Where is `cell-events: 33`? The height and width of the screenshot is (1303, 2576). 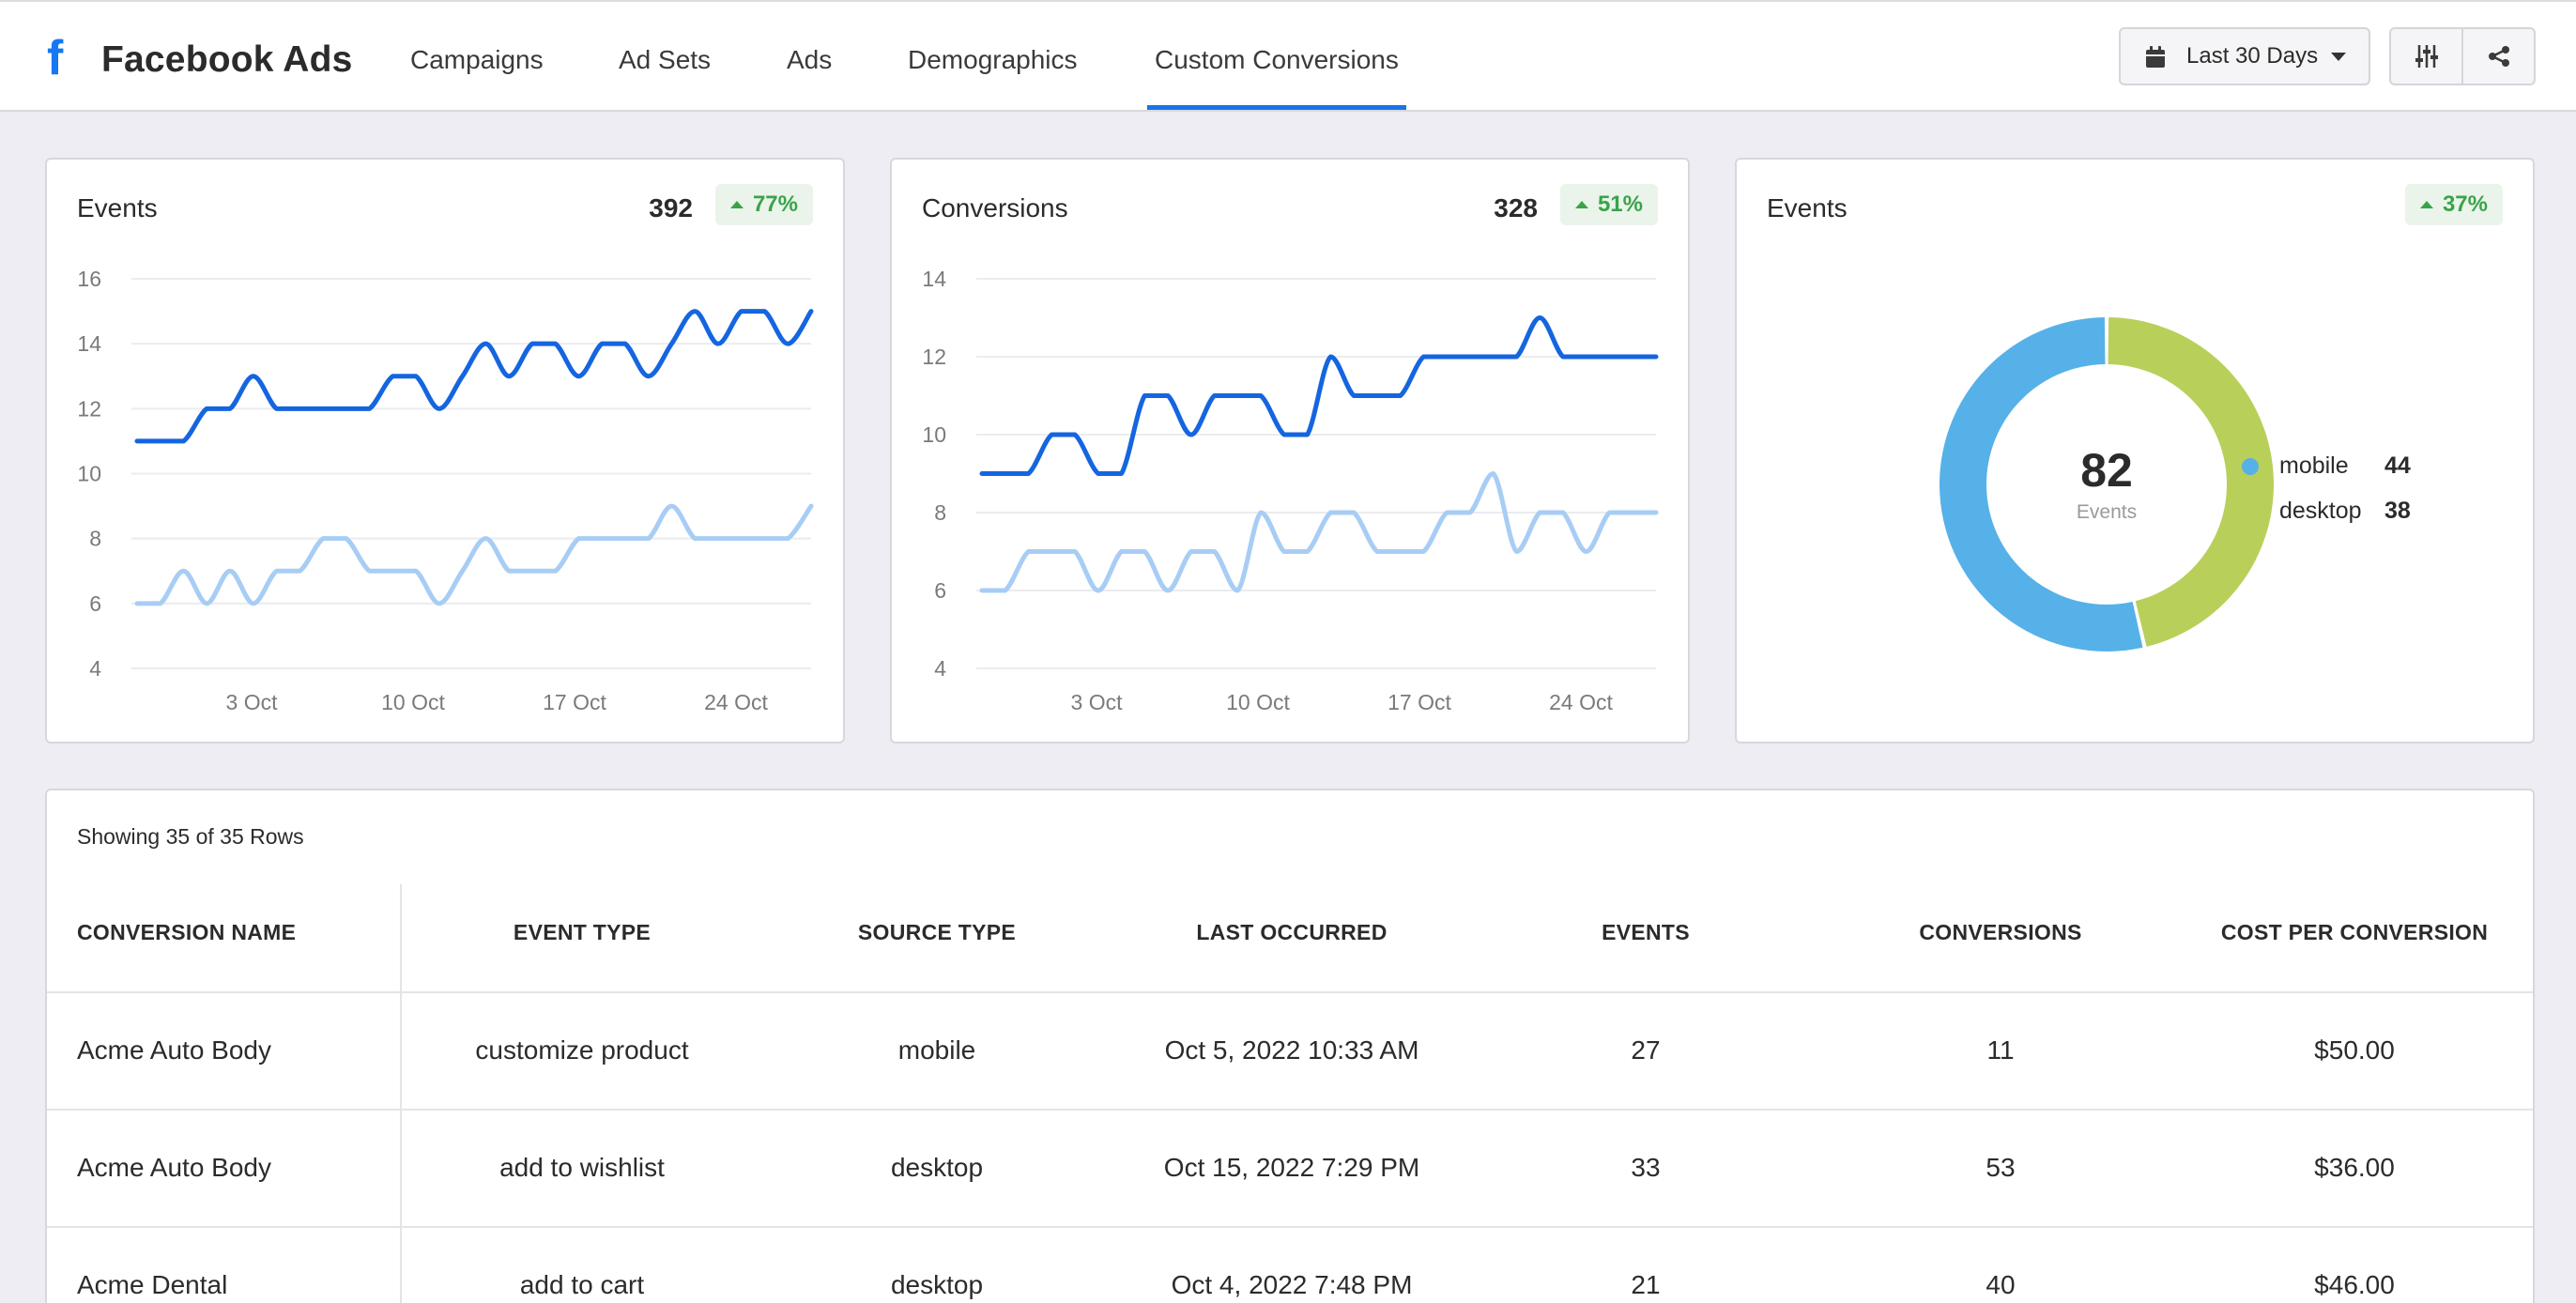 cell-events: 33 is located at coordinates (1646, 1167).